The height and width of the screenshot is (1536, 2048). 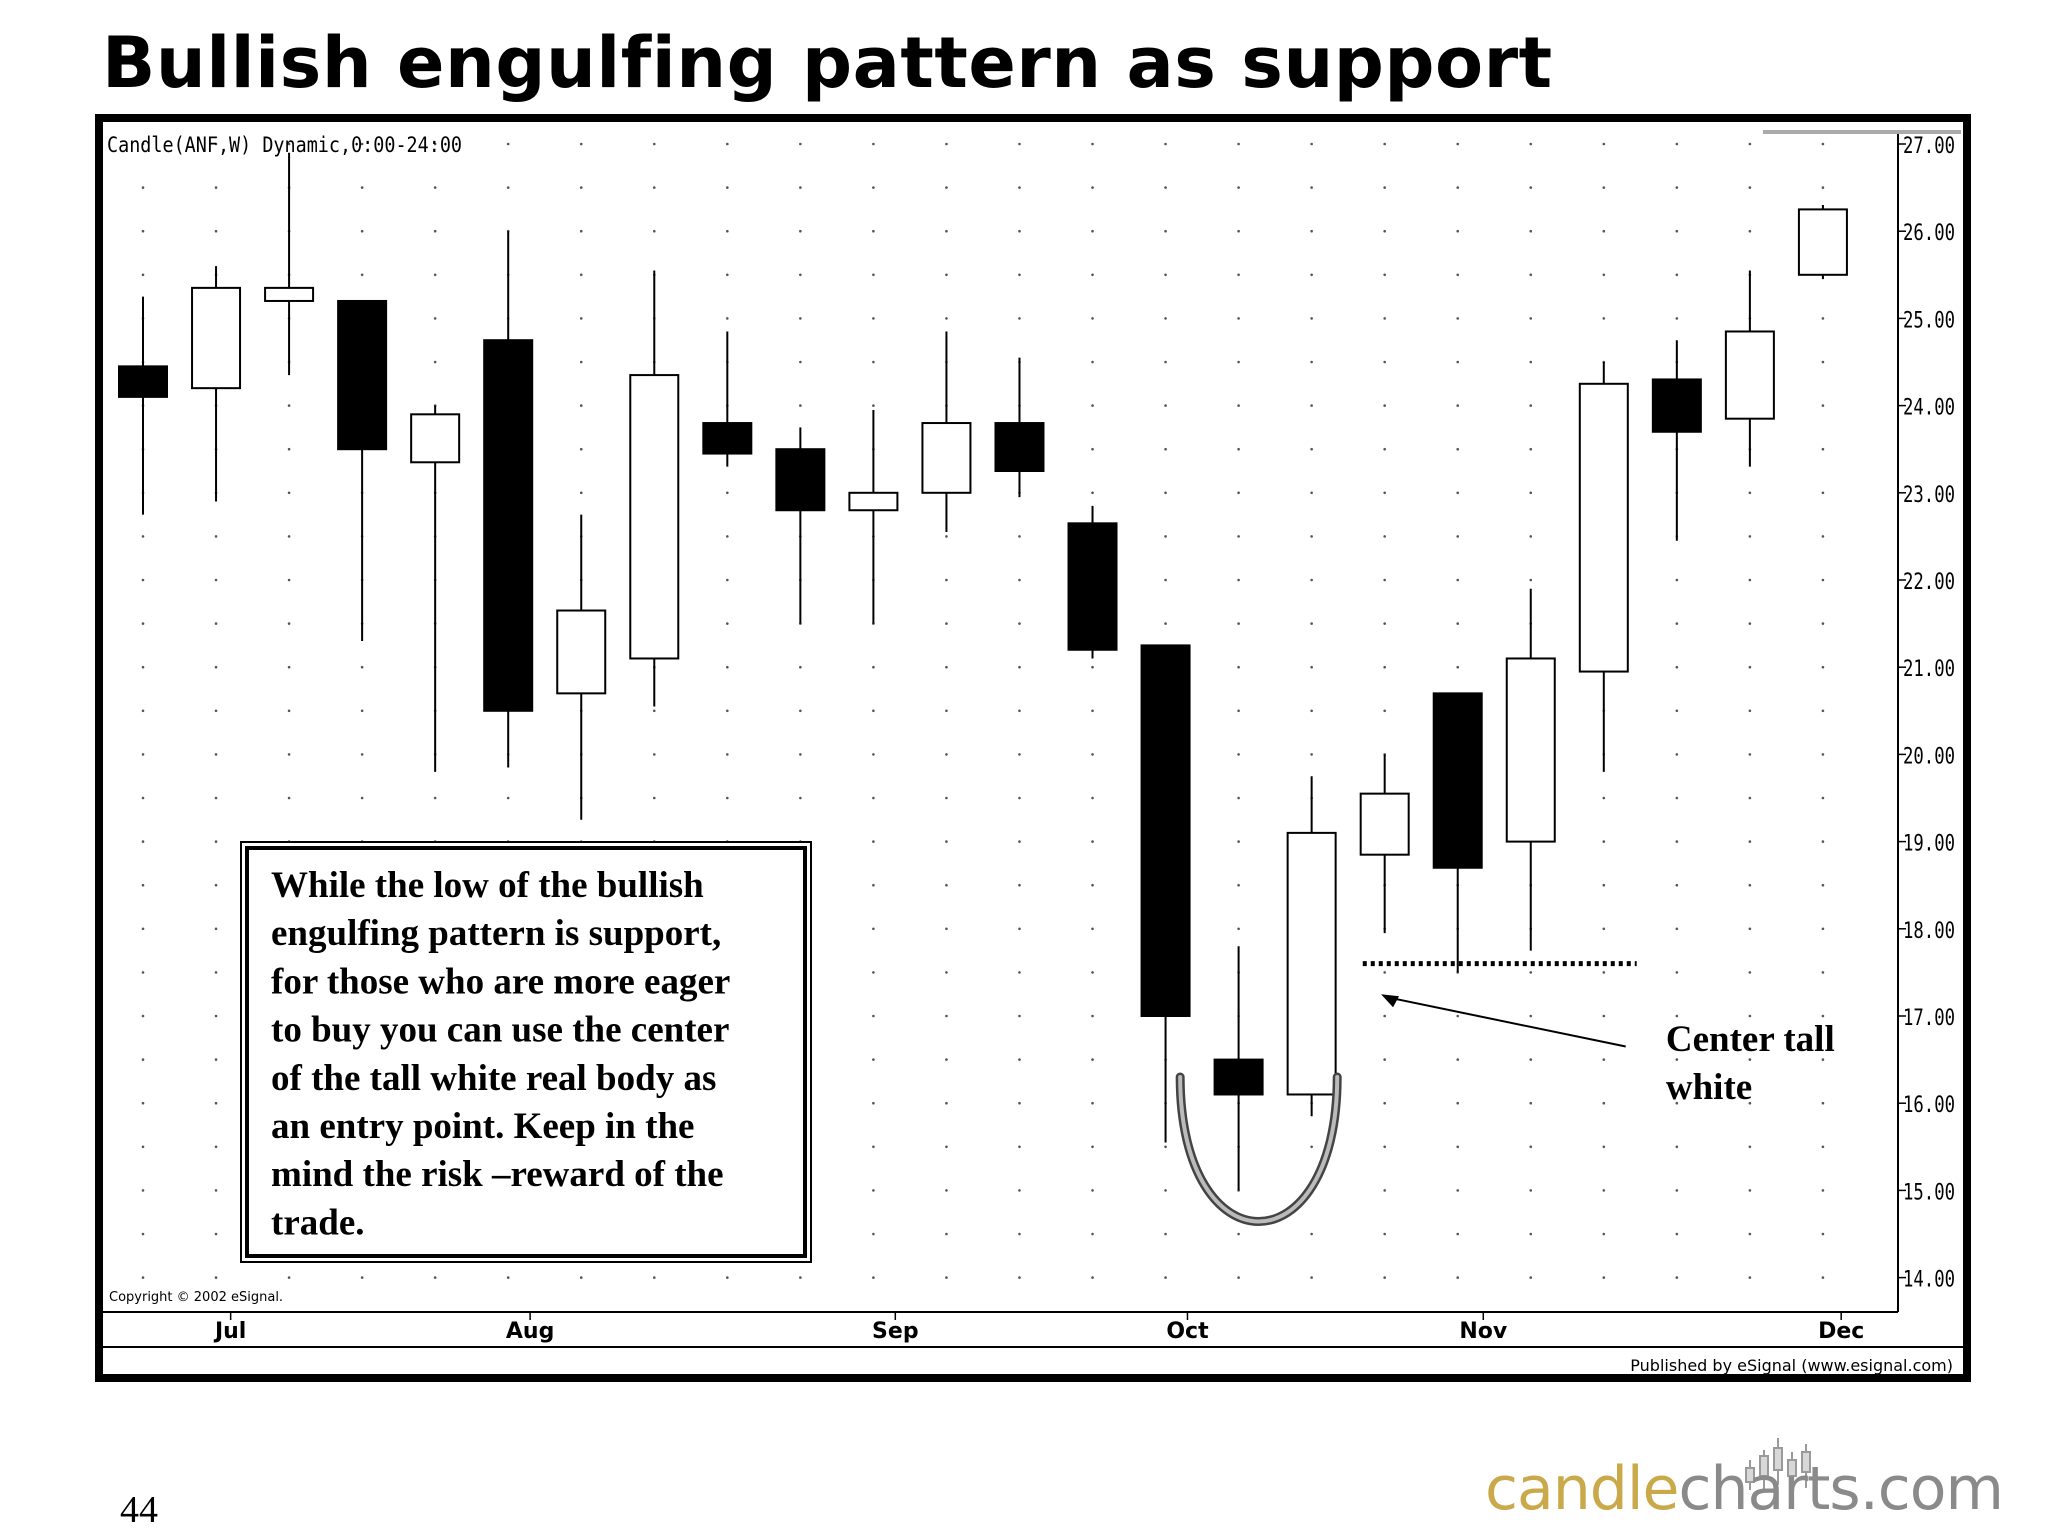 What do you see at coordinates (526, 1052) in the screenshot?
I see `note-box-outer` at bounding box center [526, 1052].